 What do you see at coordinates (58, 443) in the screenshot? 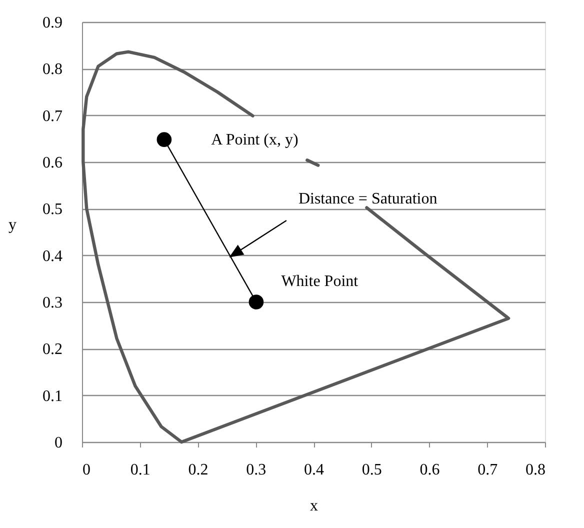
I see `y-tick-label: 0` at bounding box center [58, 443].